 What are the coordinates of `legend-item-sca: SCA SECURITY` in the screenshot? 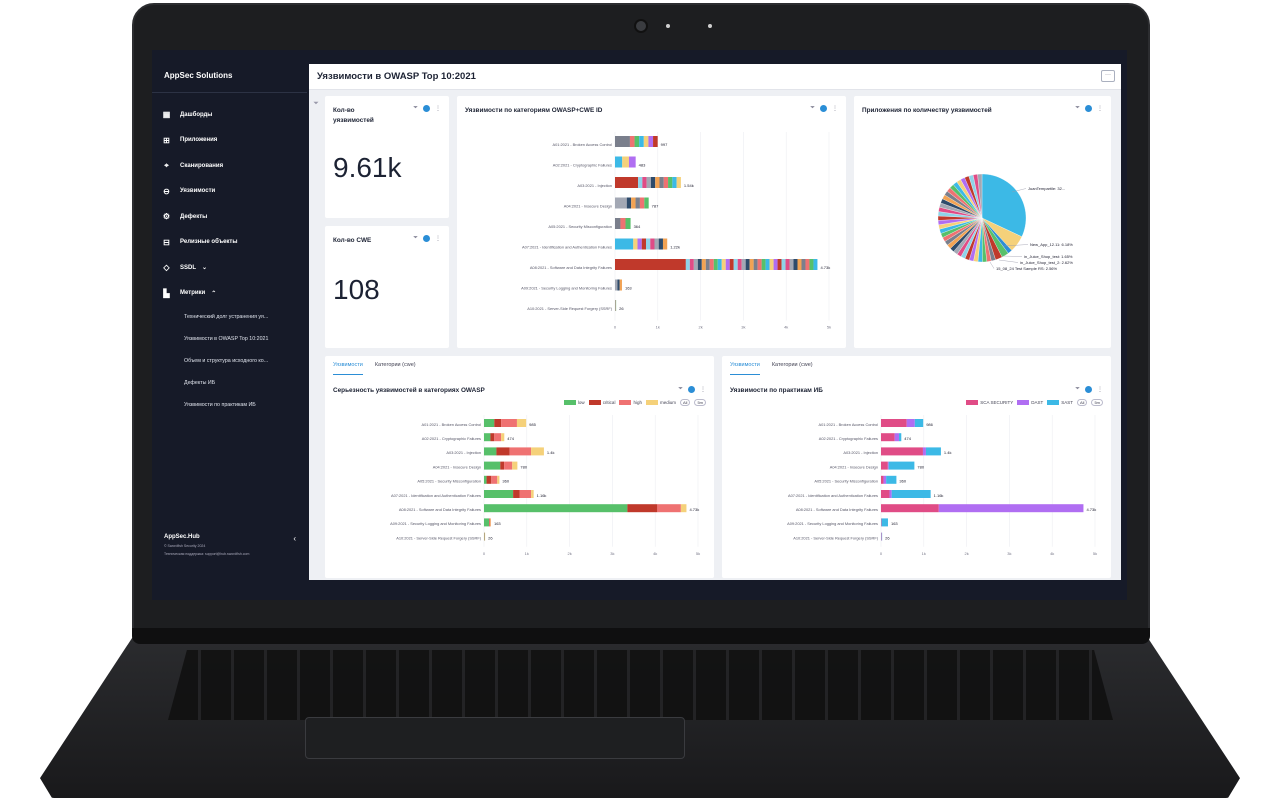 It's located at (989, 403).